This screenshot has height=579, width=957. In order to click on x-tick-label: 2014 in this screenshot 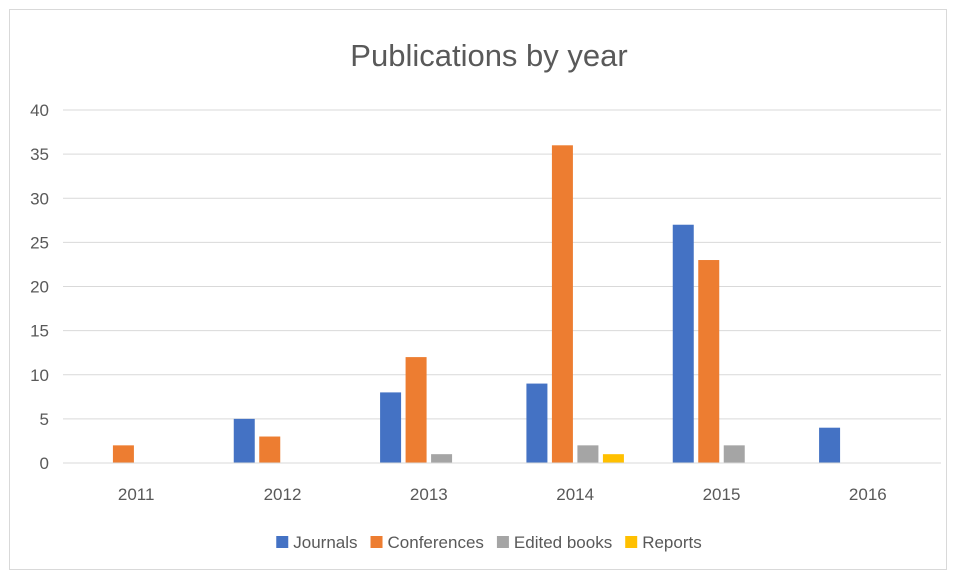, I will do `click(575, 494)`.